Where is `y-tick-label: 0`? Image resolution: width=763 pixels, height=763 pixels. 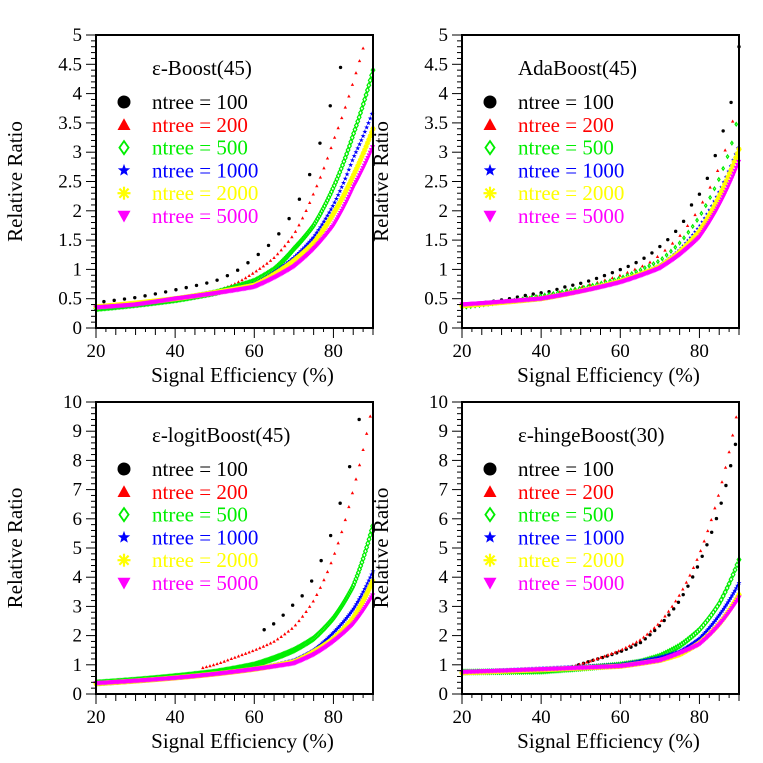
y-tick-label: 0 is located at coordinates (78, 328).